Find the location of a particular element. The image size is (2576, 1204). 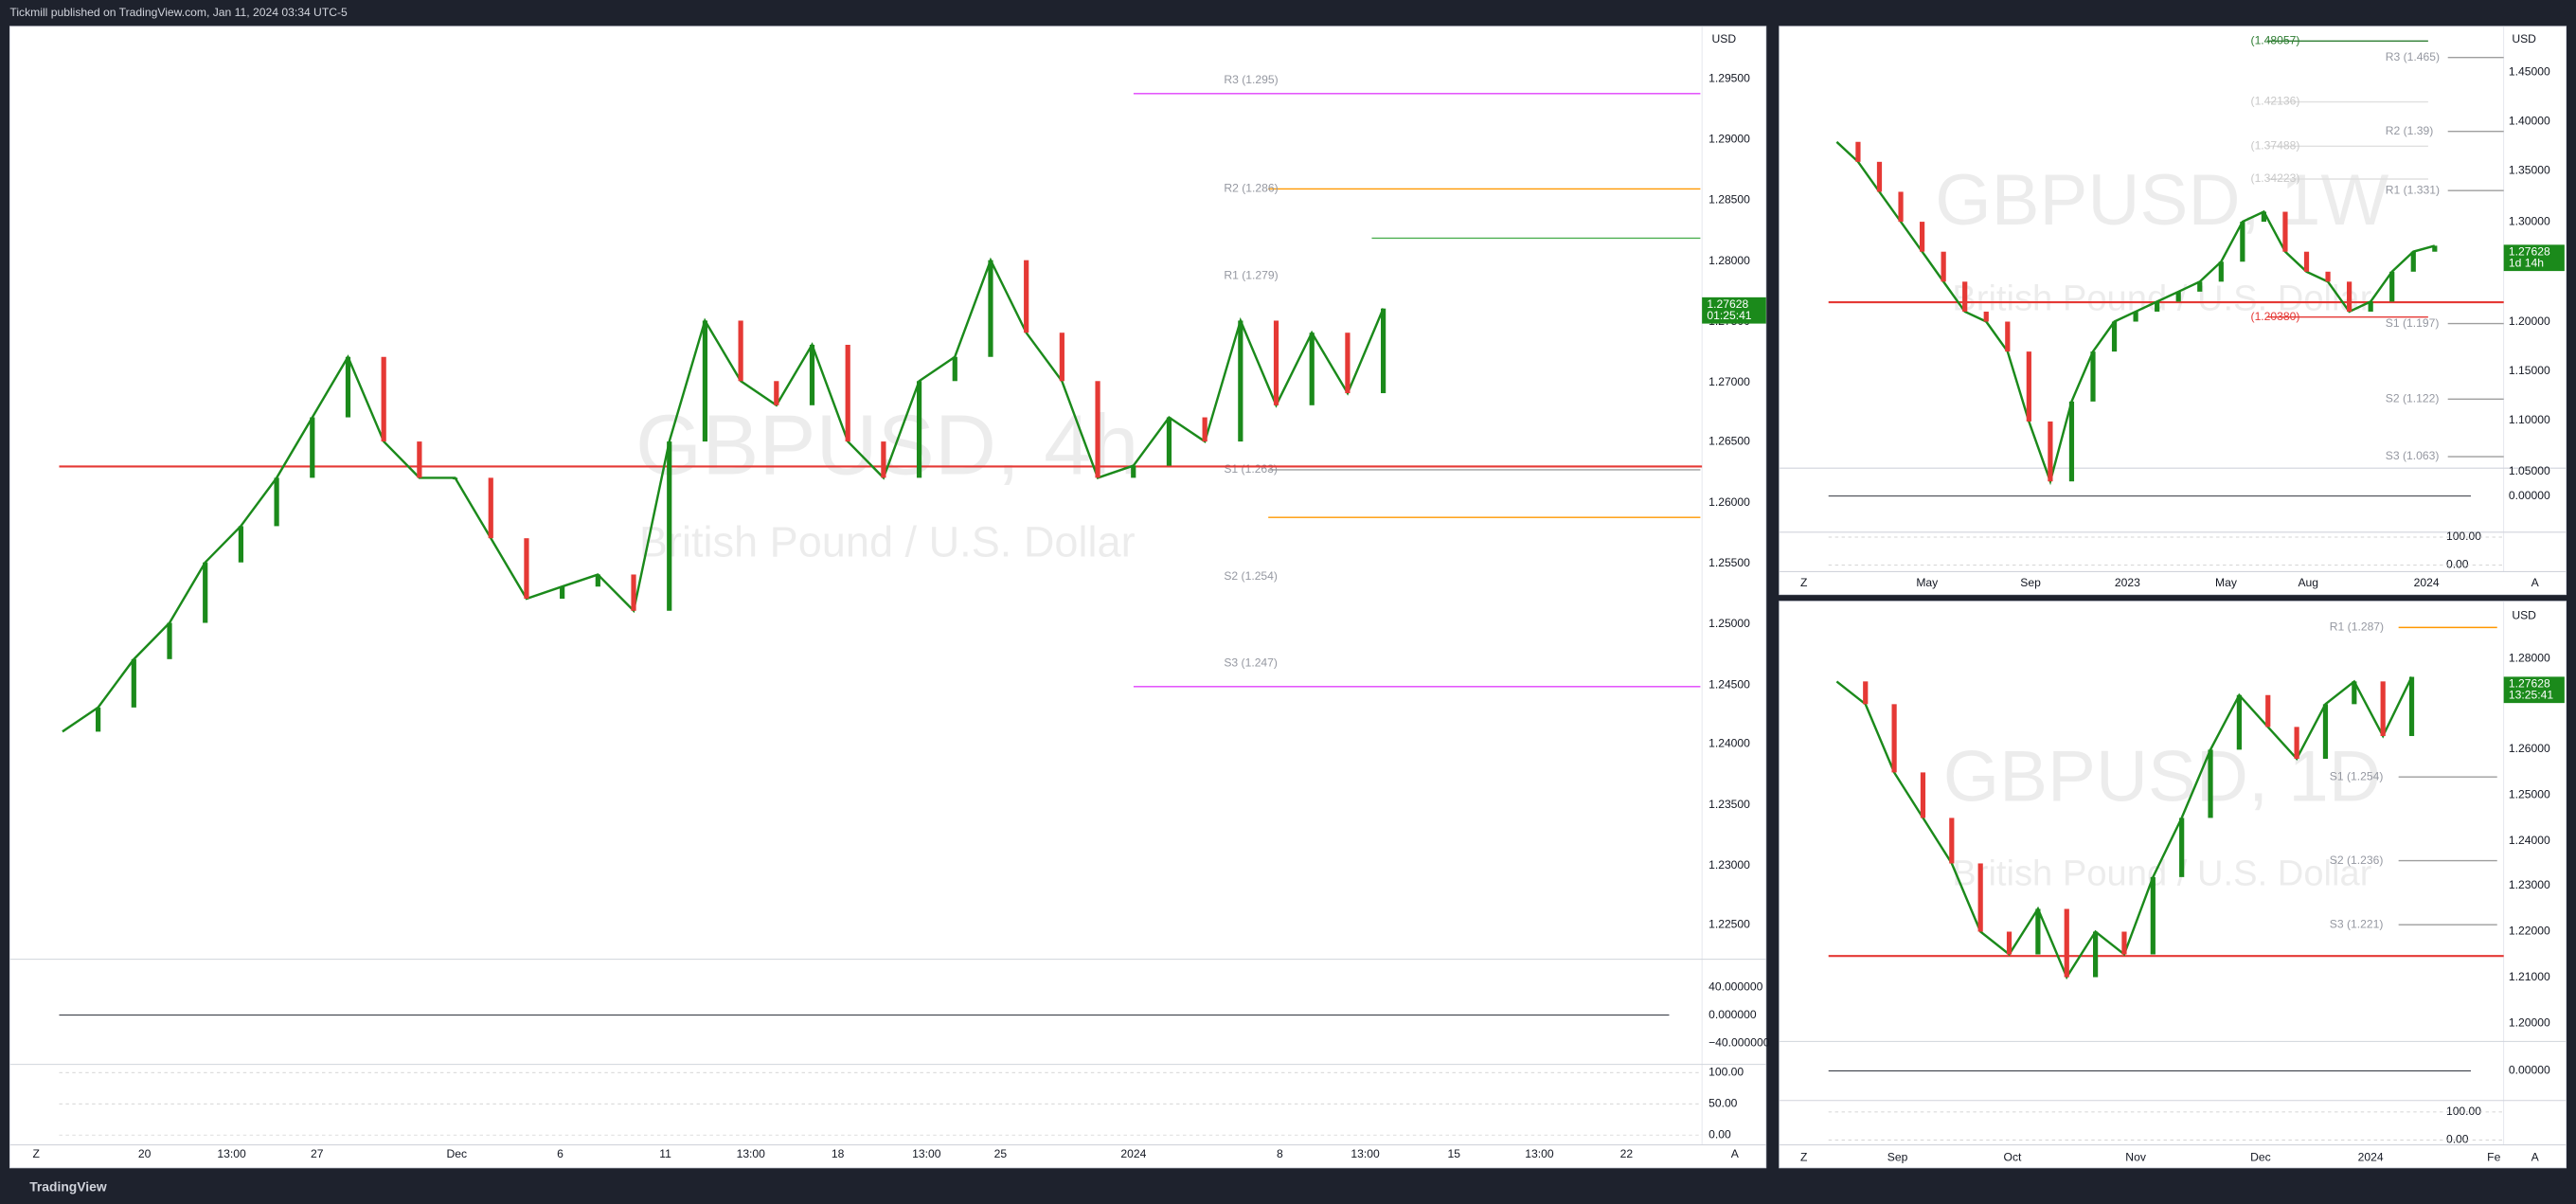

pivot-label: S3 (1.221) is located at coordinates (2357, 923).